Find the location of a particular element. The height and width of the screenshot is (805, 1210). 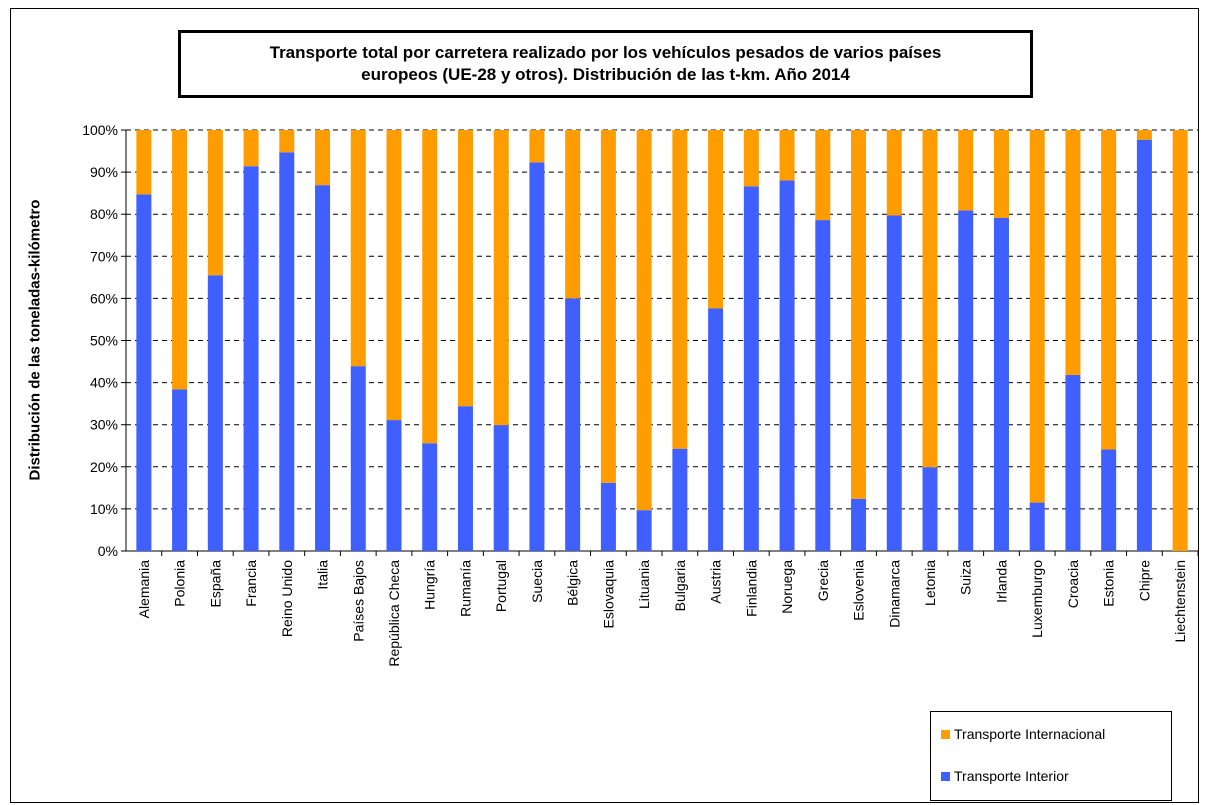

x-tick-label: España is located at coordinates (215, 584).